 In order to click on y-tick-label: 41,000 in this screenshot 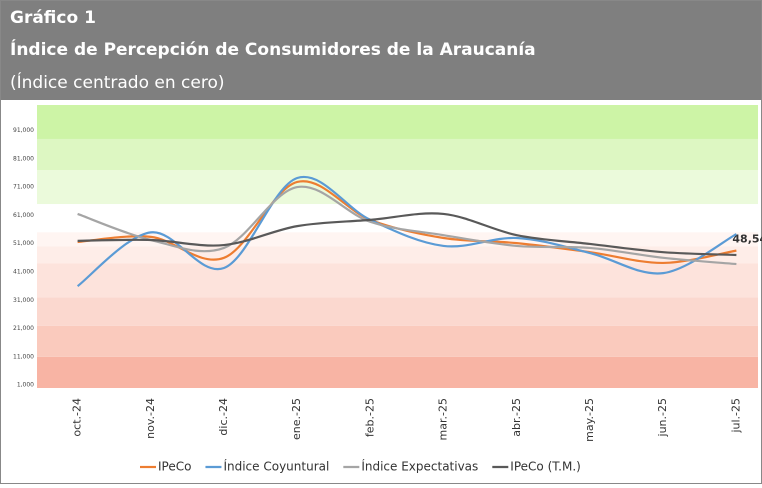, I will do `click(23, 271)`.